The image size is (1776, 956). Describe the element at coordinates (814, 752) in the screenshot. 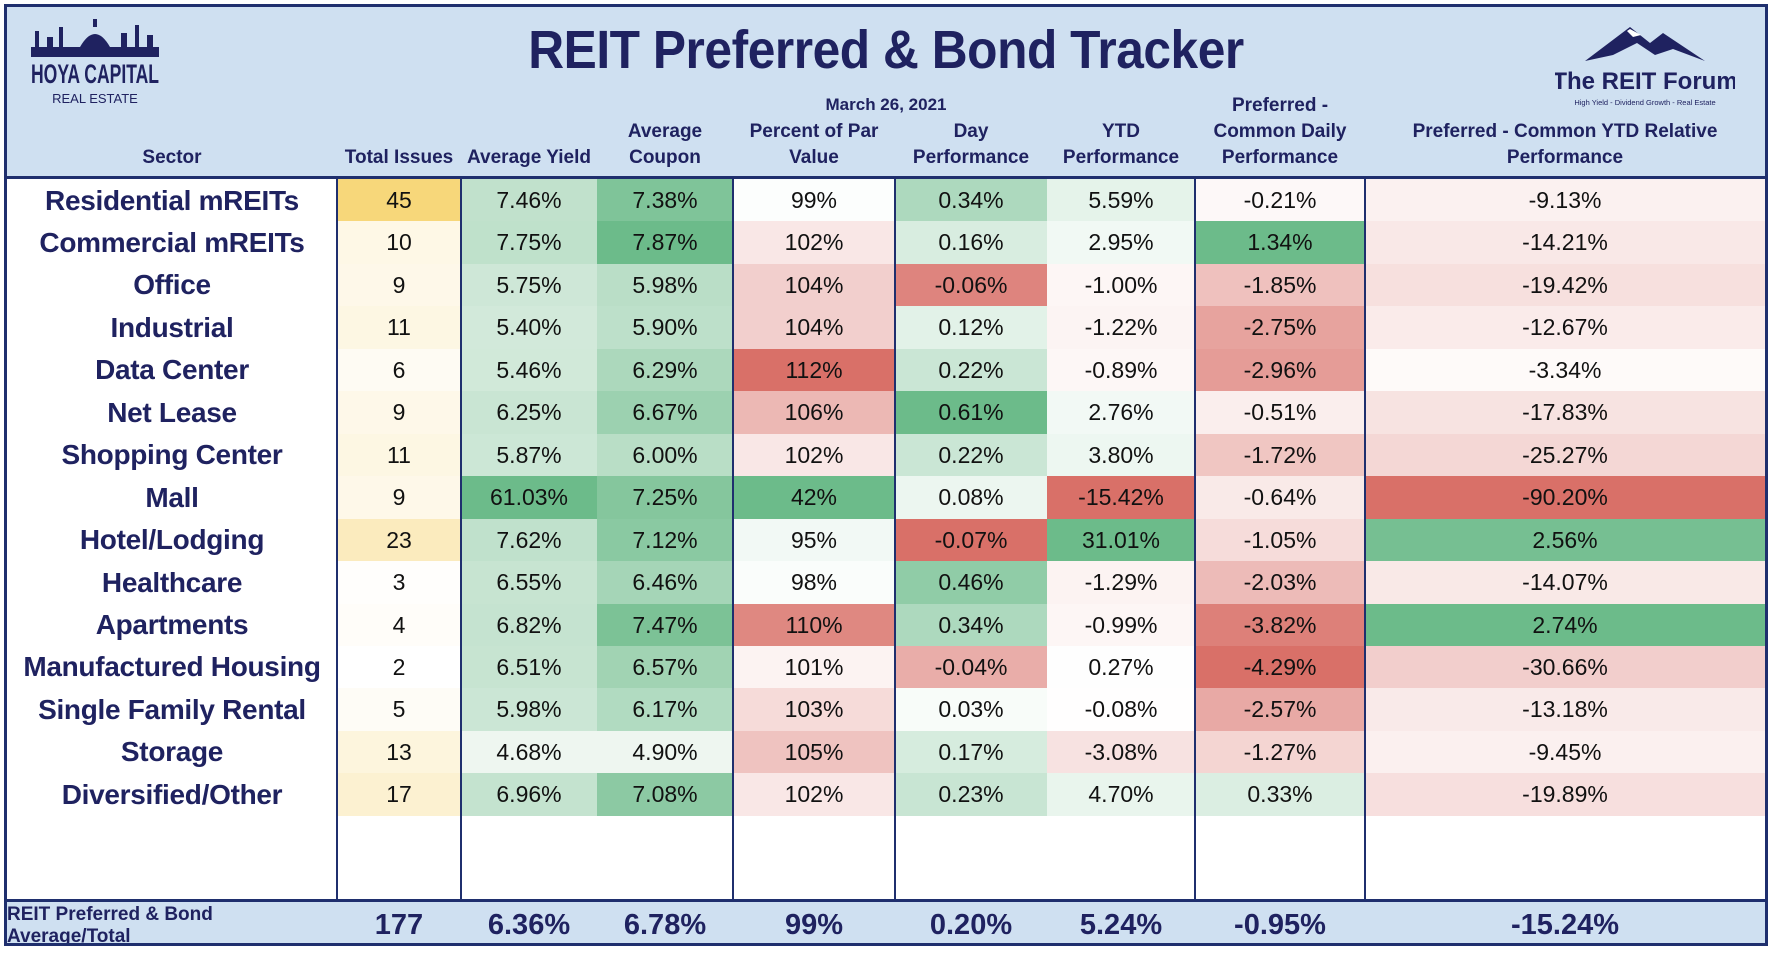

I see `percent-of-par-cell: 105%` at that location.